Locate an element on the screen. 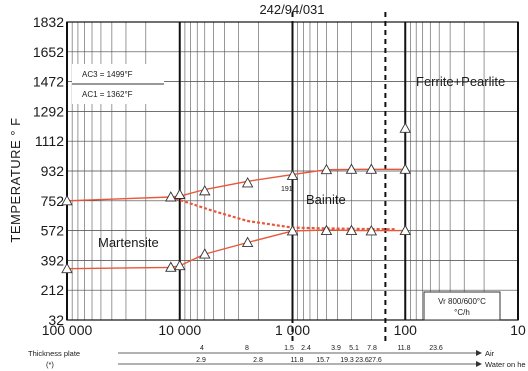 This screenshot has width=528, height=371. legend-box: Vr 800/600°C °C/h is located at coordinates (462, 306).